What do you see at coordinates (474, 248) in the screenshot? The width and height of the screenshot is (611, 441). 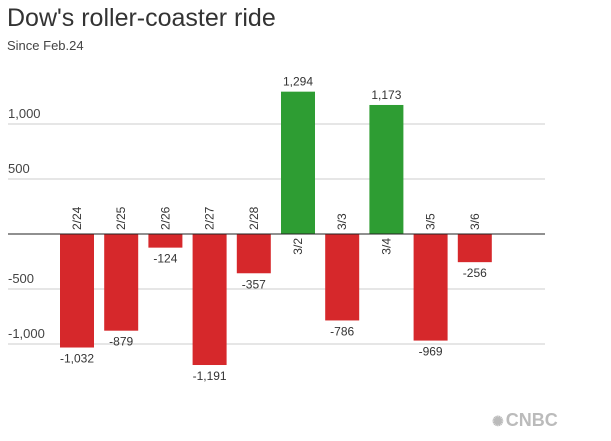 I see `bar-3/6` at bounding box center [474, 248].